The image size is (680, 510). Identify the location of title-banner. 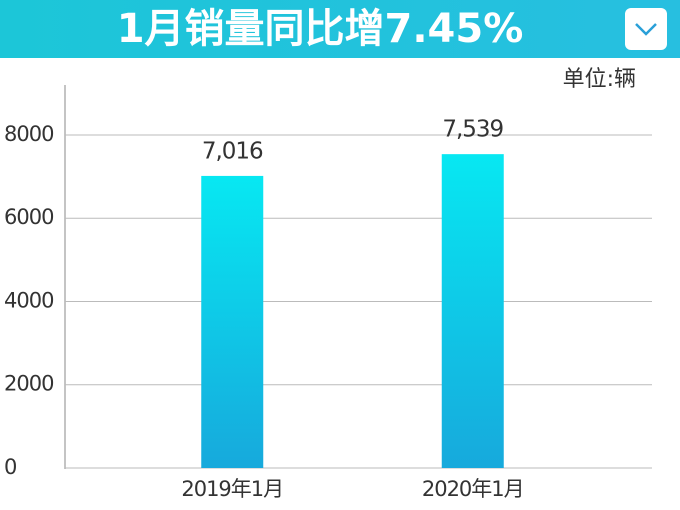
(340, 29).